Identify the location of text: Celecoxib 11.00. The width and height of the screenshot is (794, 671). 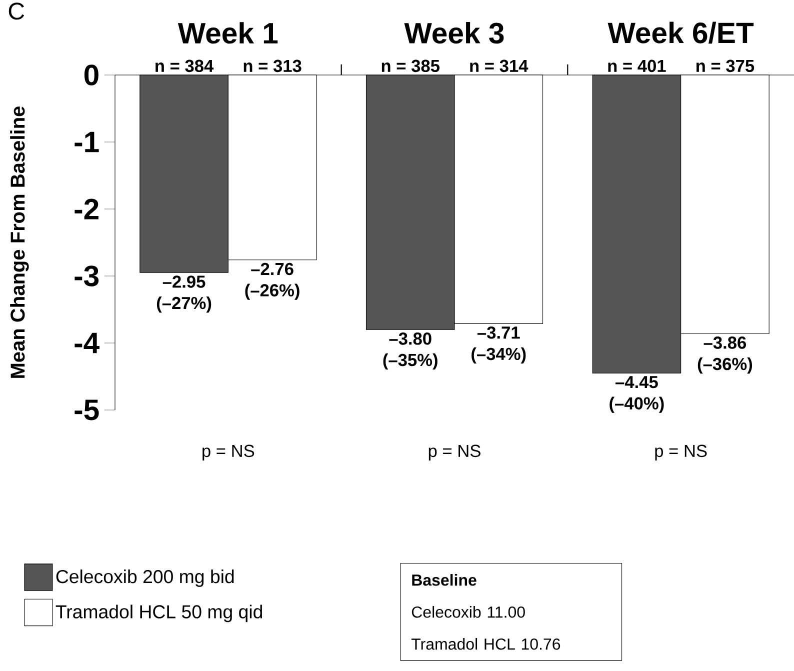
(468, 612).